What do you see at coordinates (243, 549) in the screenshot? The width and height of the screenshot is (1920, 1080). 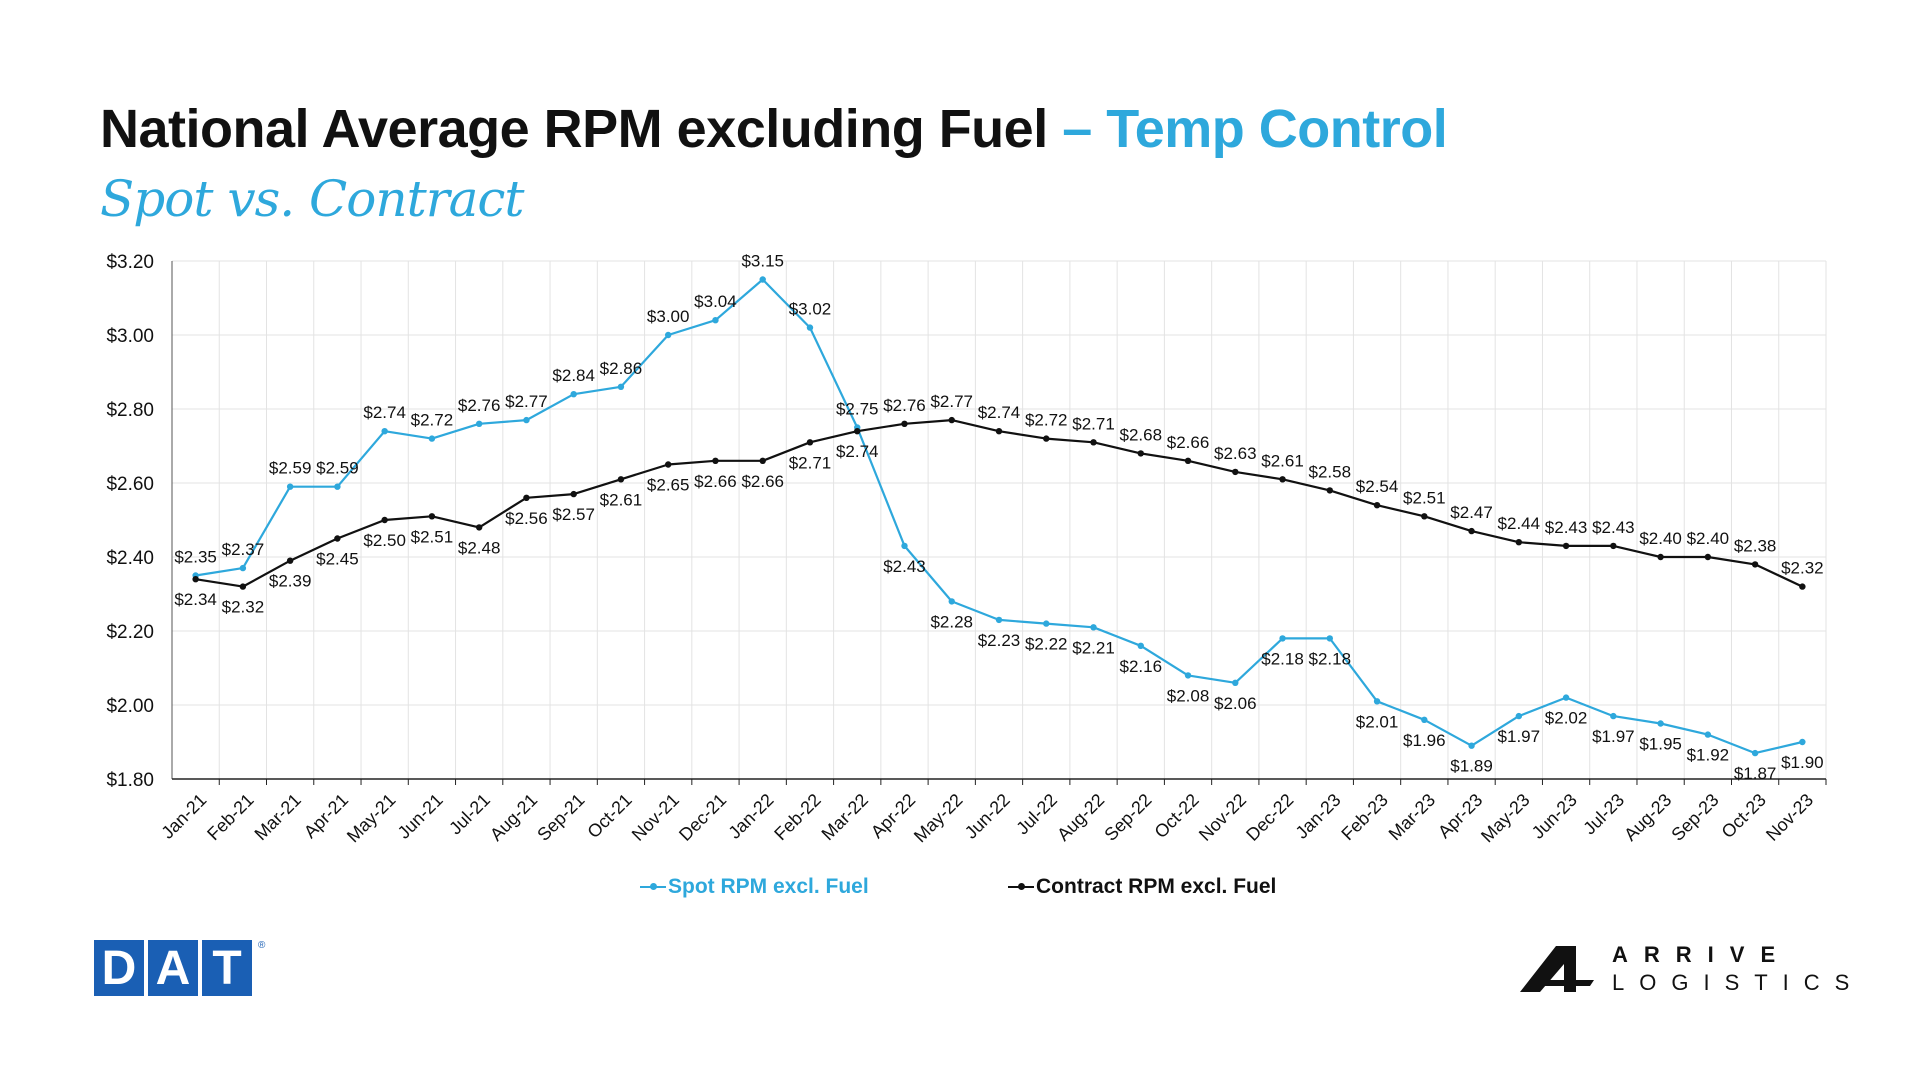 I see `spot-data-label: $2.37` at bounding box center [243, 549].